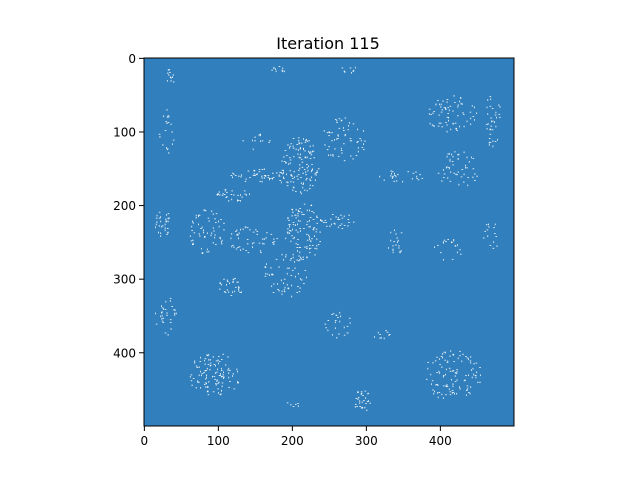  What do you see at coordinates (132, 59) in the screenshot?
I see `y-tick-label-0: 0` at bounding box center [132, 59].